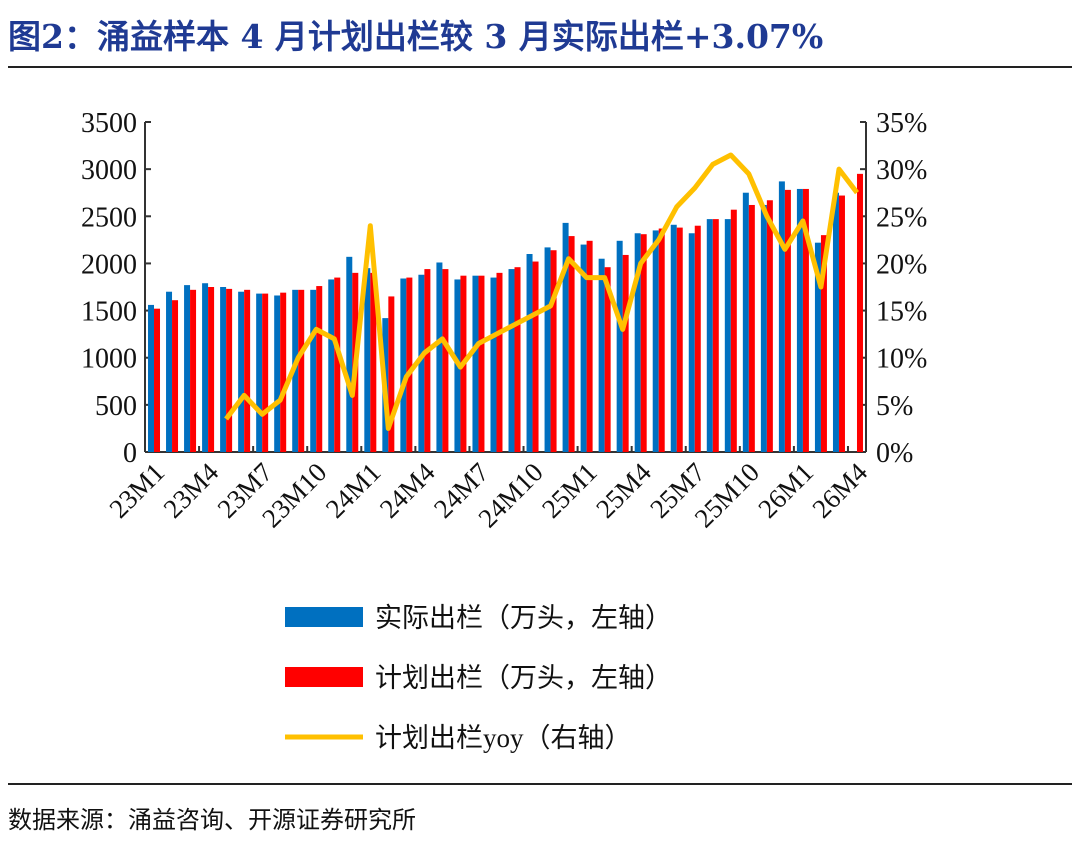  Describe the element at coordinates (109, 264) in the screenshot. I see `left-tick-label: 2000` at that location.